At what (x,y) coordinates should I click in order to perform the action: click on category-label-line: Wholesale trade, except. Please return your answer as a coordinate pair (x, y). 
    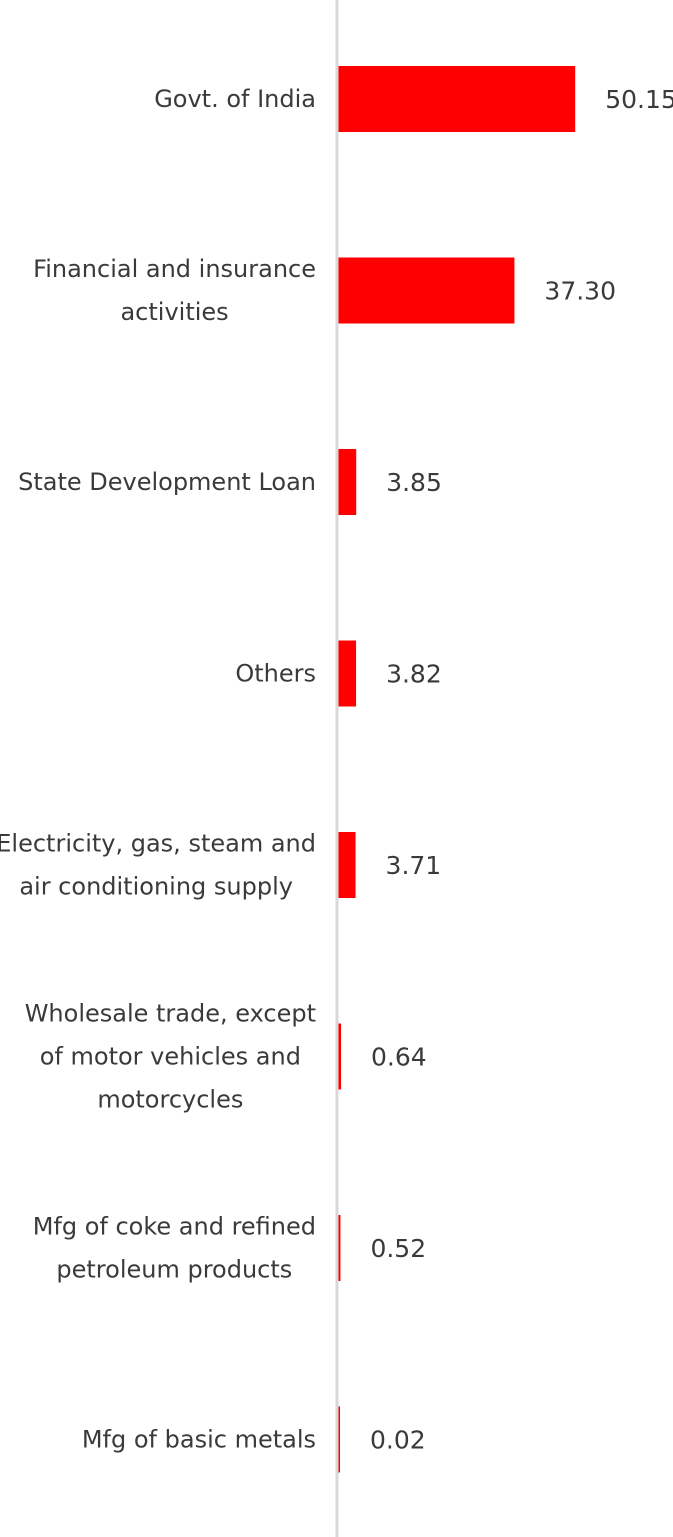
    Looking at the image, I should click on (170, 1014).